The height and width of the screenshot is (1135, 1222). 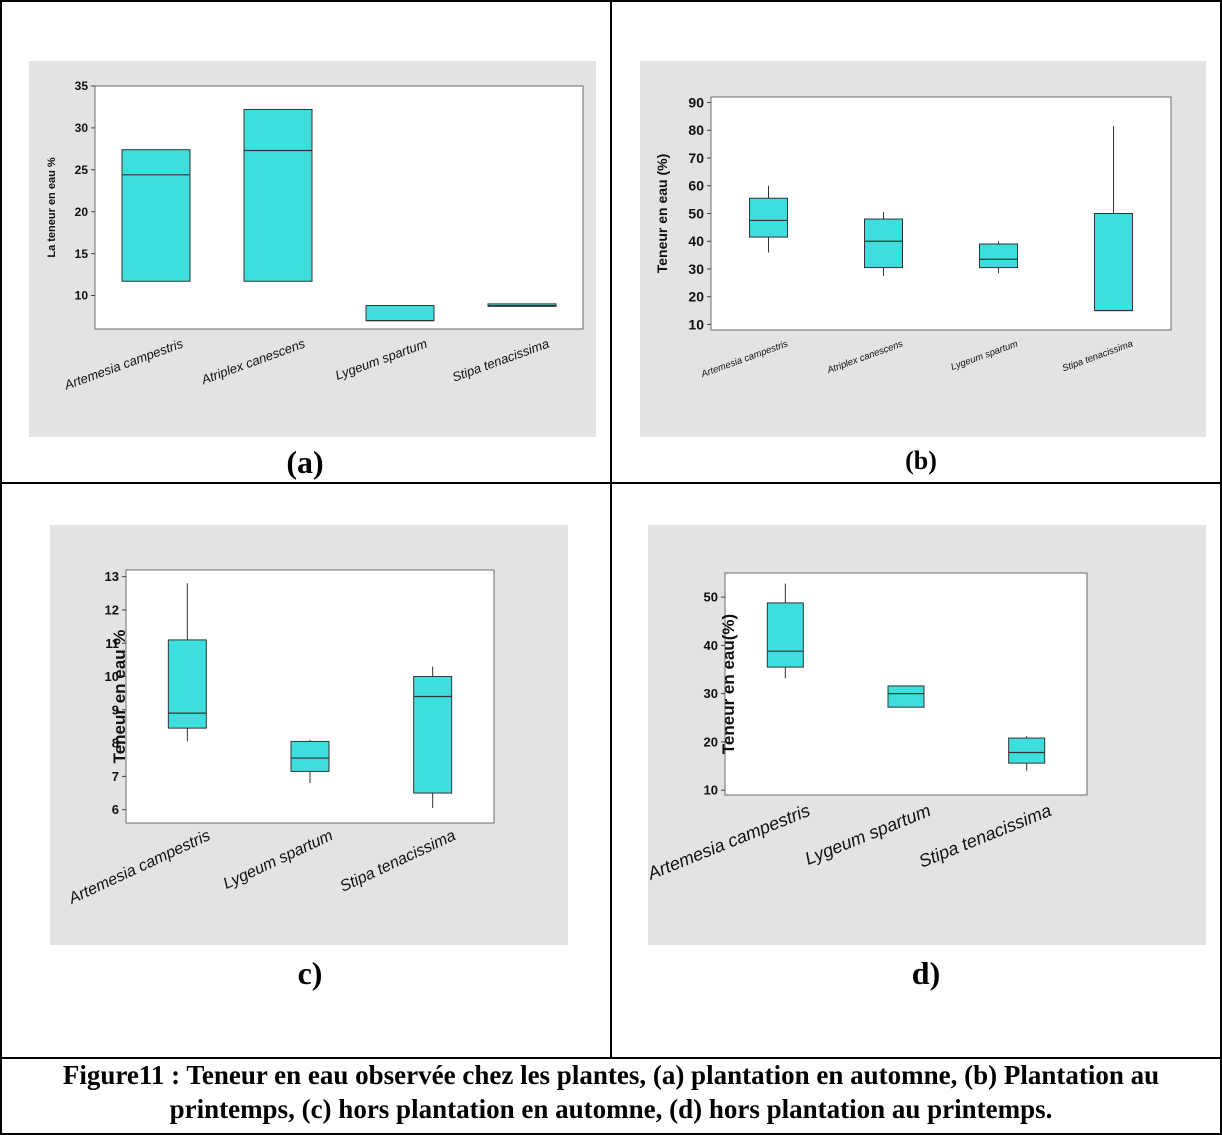 What do you see at coordinates (115, 743) in the screenshot?
I see `y-tick-label: 8` at bounding box center [115, 743].